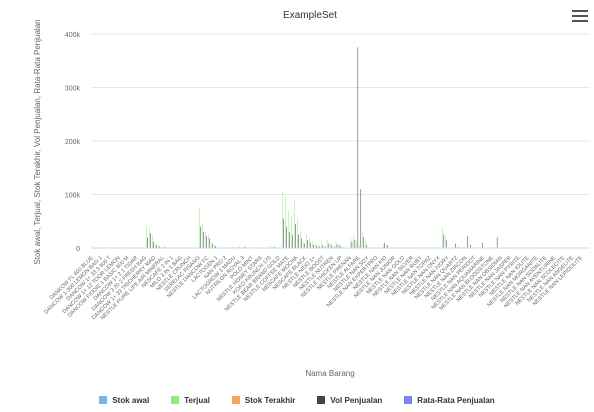 The height and width of the screenshot is (412, 594). I want to click on legend-item: Rata-Rata Penjualan, so click(449, 400).